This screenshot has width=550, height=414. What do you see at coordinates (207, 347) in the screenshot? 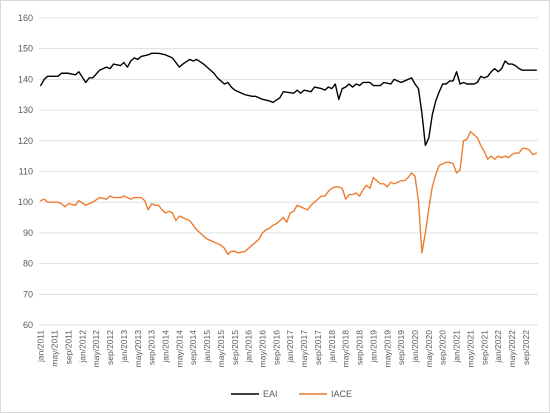
I see `x-tick-label: jan/2015` at bounding box center [207, 347].